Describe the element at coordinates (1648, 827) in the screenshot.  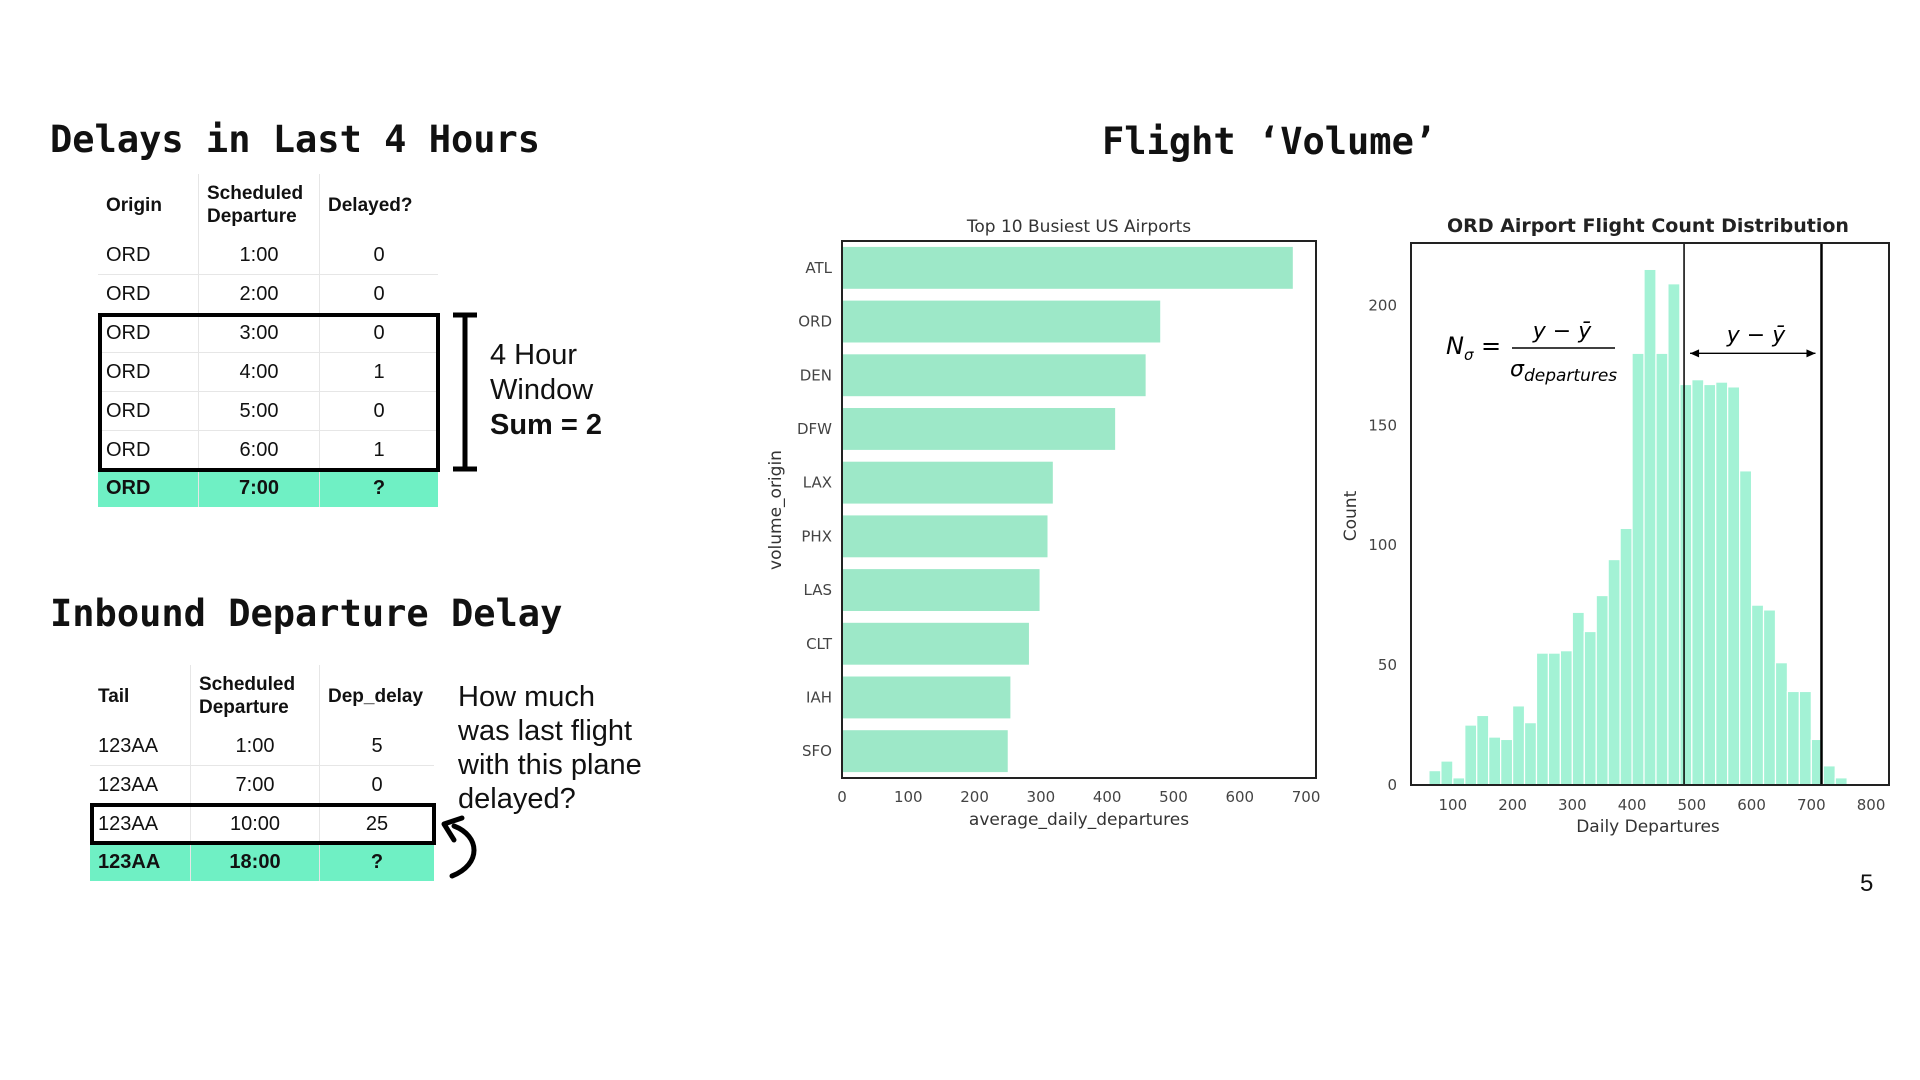
I see `x-axis-label: Daily Departures` at that location.